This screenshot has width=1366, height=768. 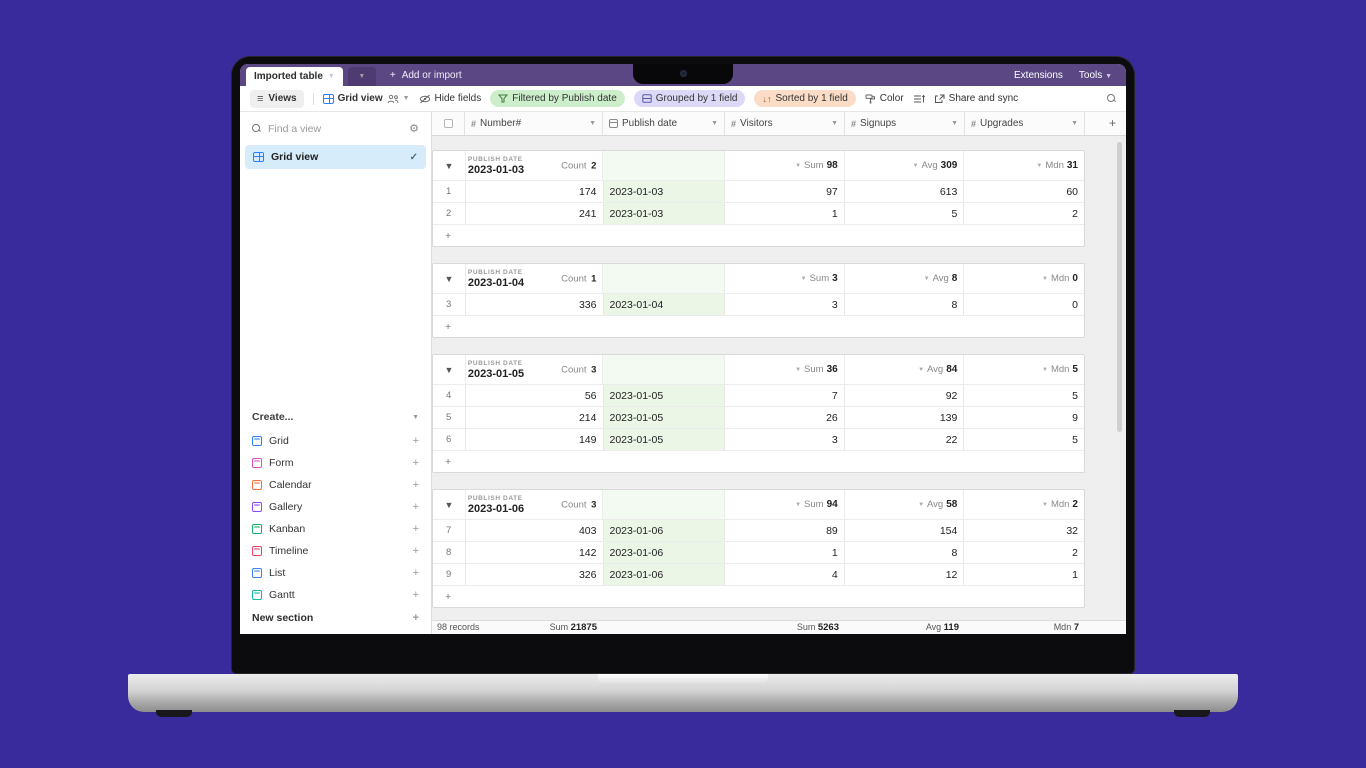 I want to click on cell-signups: 8, so click(x=905, y=552).